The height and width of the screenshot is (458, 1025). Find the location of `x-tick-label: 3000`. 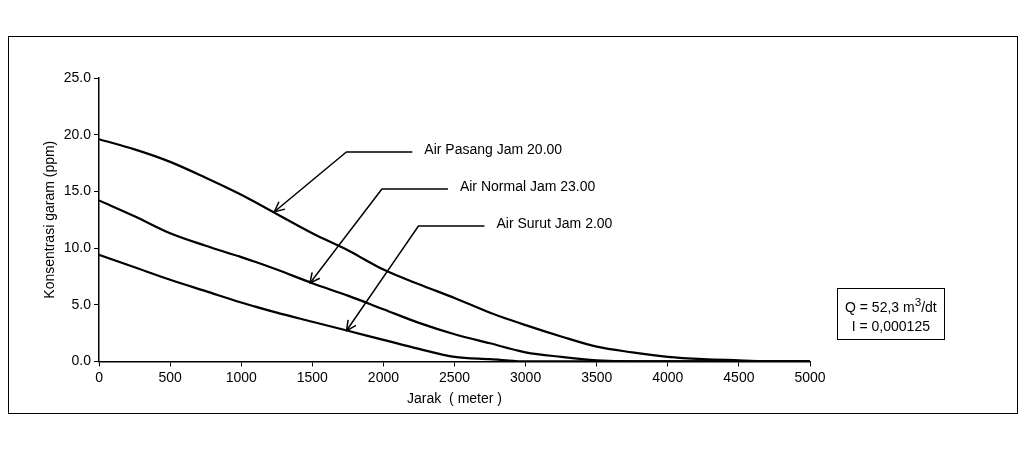

x-tick-label: 3000 is located at coordinates (526, 376).